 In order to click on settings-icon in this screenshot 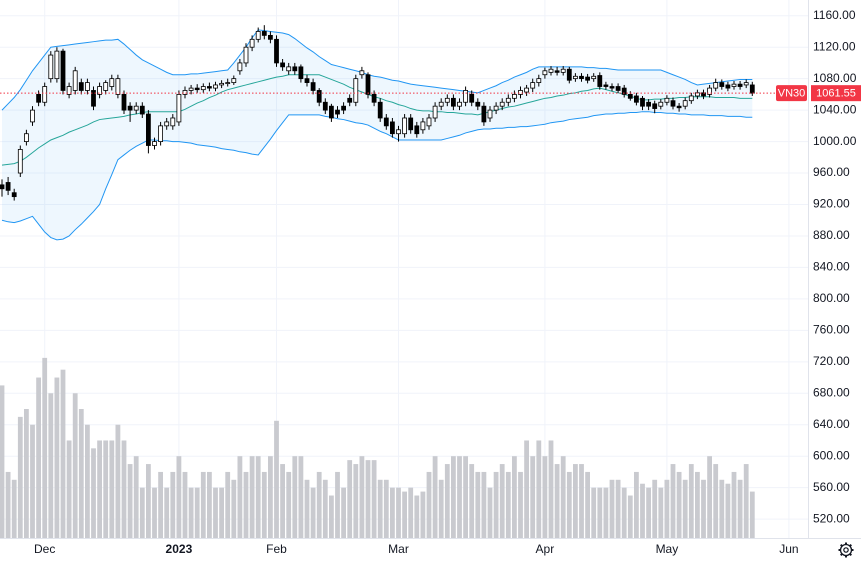, I will do `click(846, 550)`.